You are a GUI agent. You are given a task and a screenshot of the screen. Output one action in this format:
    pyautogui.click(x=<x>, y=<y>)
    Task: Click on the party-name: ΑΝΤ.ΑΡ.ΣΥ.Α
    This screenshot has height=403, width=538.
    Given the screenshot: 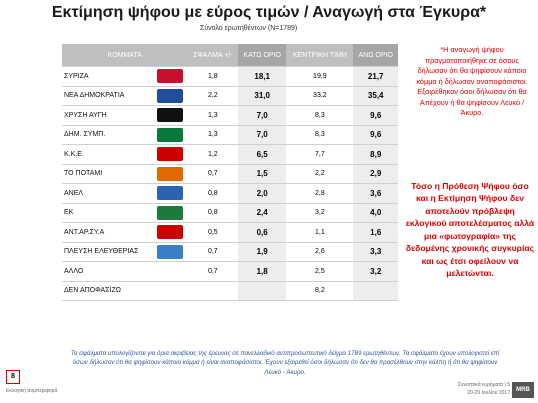 What is the action you would take?
    pyautogui.click(x=107, y=232)
    